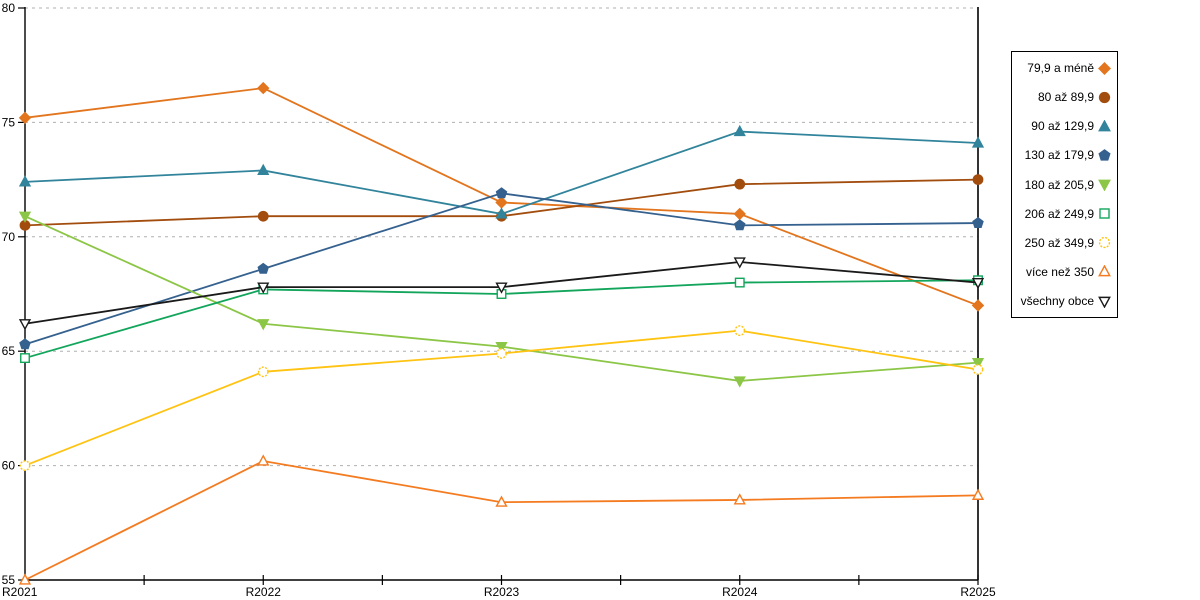 The image size is (1200, 600). What do you see at coordinates (9, 8) in the screenshot?
I see `y-tick-label: 80` at bounding box center [9, 8].